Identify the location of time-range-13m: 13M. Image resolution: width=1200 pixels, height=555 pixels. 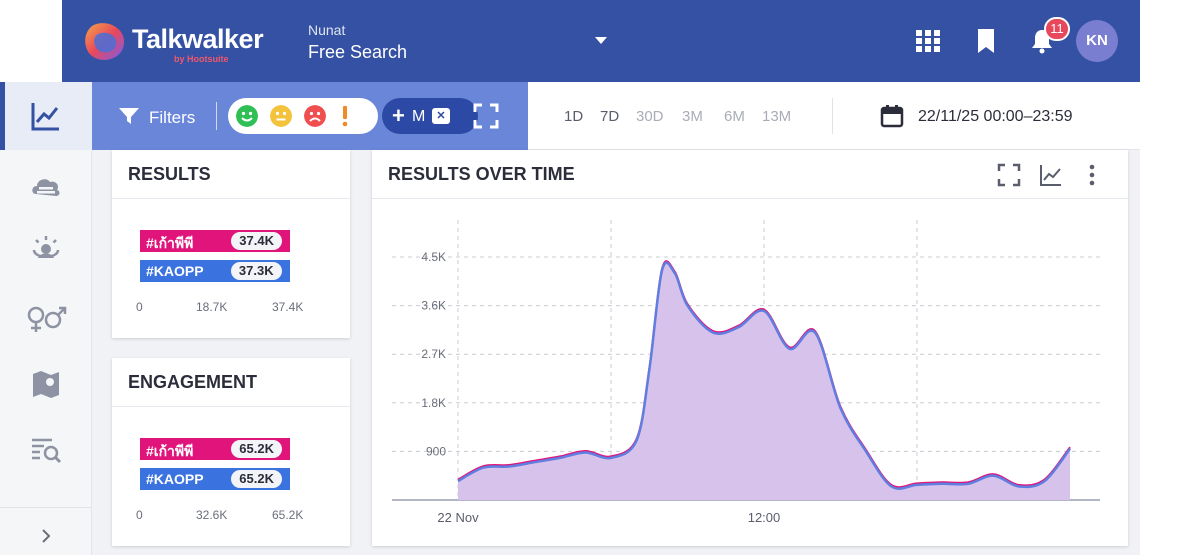
(777, 116).